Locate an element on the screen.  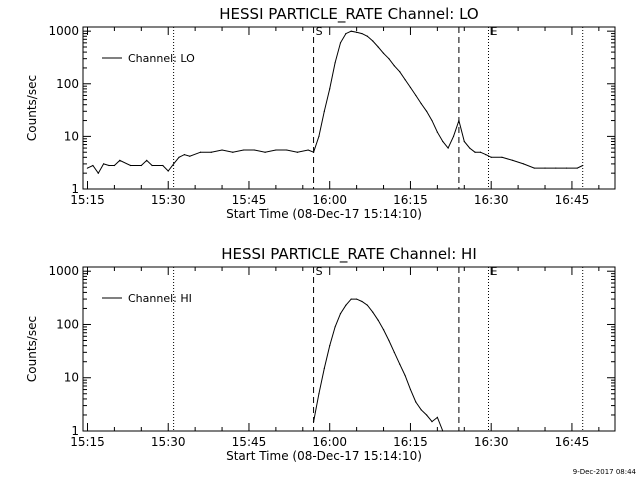
marker-label-s: S is located at coordinates (319, 31).